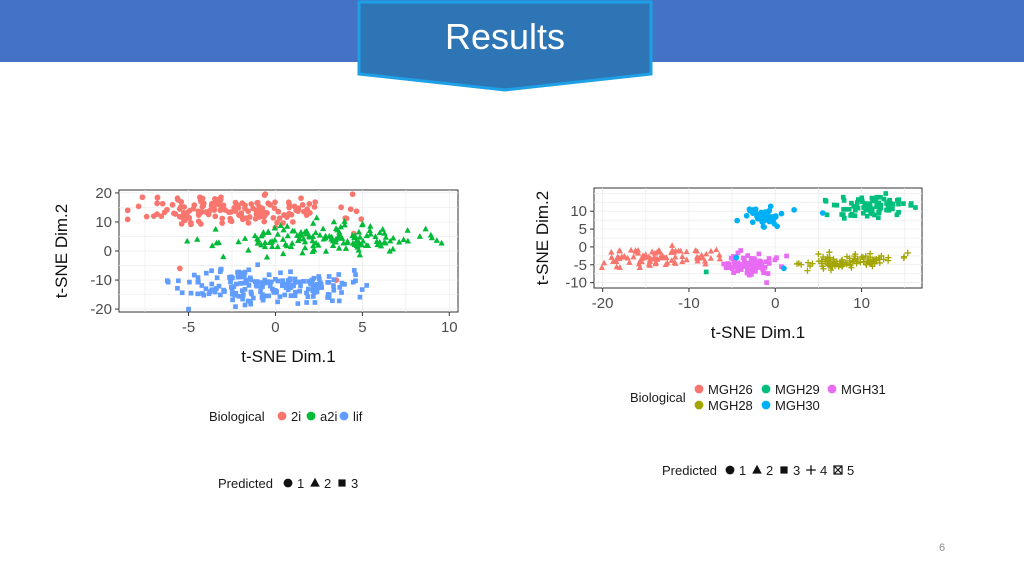 Image resolution: width=1024 pixels, height=576 pixels. What do you see at coordinates (245, 483) in the screenshot?
I see `legend-title-predicted: Predicted` at bounding box center [245, 483].